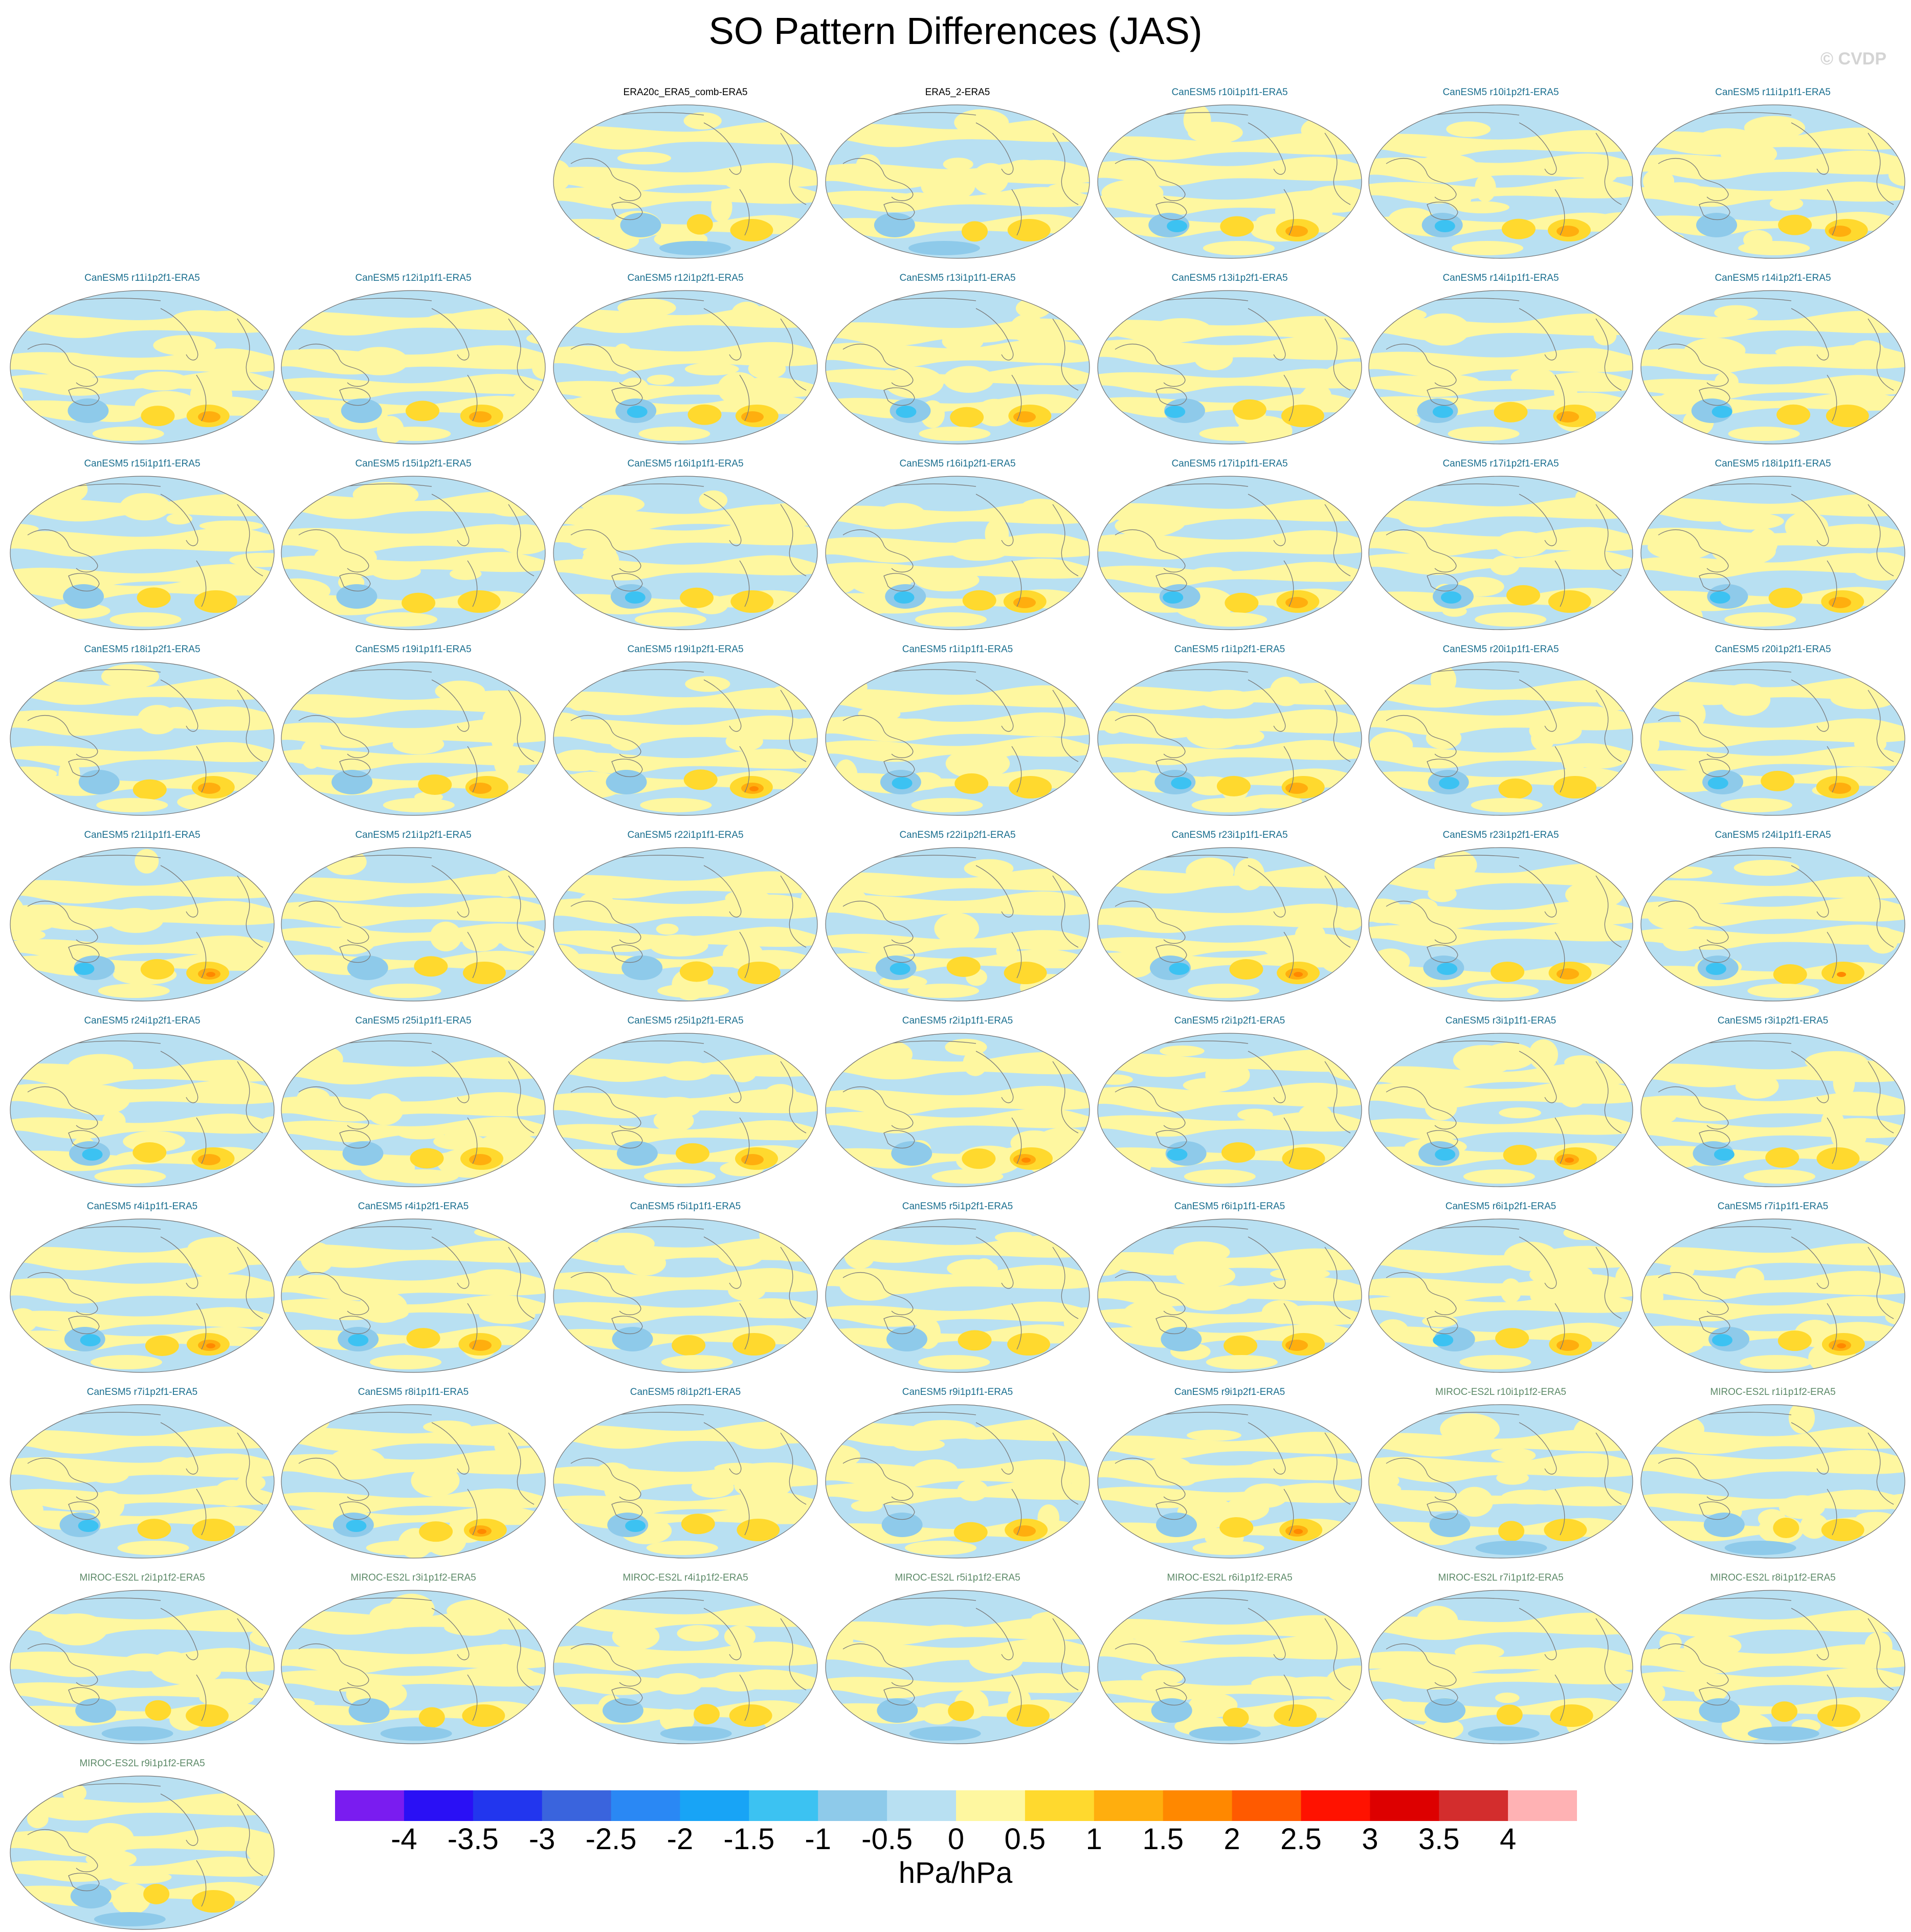  What do you see at coordinates (1773, 835) in the screenshot?
I see `panel-title: CanESM5 r24i1p1f1-ERA5` at bounding box center [1773, 835].